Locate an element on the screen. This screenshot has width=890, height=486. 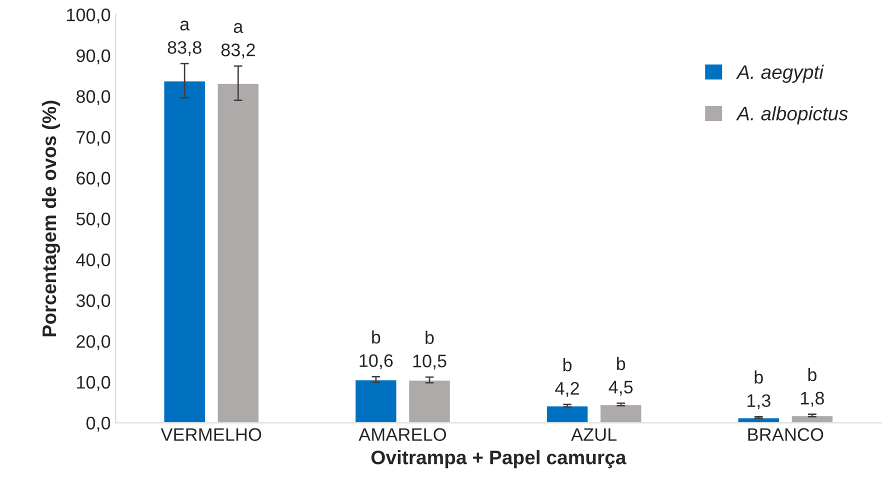
data-label: b 4,5 is located at coordinates (620, 376).